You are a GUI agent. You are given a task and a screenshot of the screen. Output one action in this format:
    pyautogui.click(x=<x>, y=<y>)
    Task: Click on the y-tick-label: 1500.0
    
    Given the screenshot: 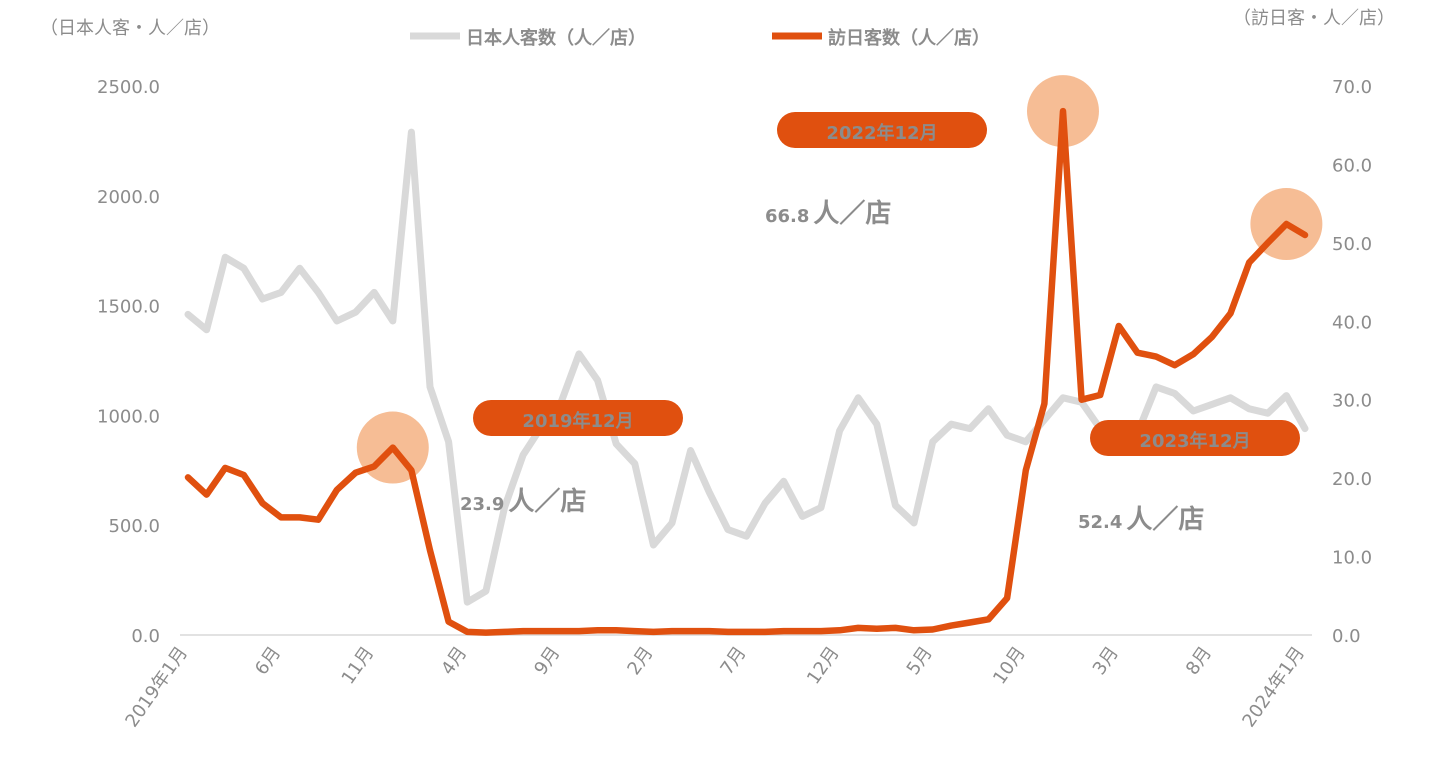 What is the action you would take?
    pyautogui.click(x=128, y=307)
    